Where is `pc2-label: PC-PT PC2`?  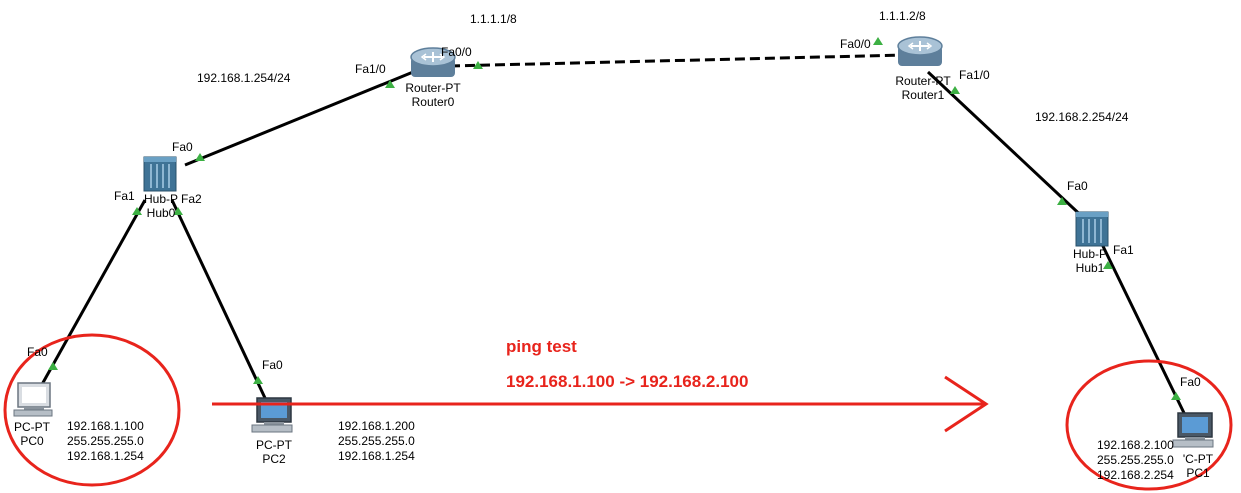 pc2-label: PC-PT PC2 is located at coordinates (274, 452).